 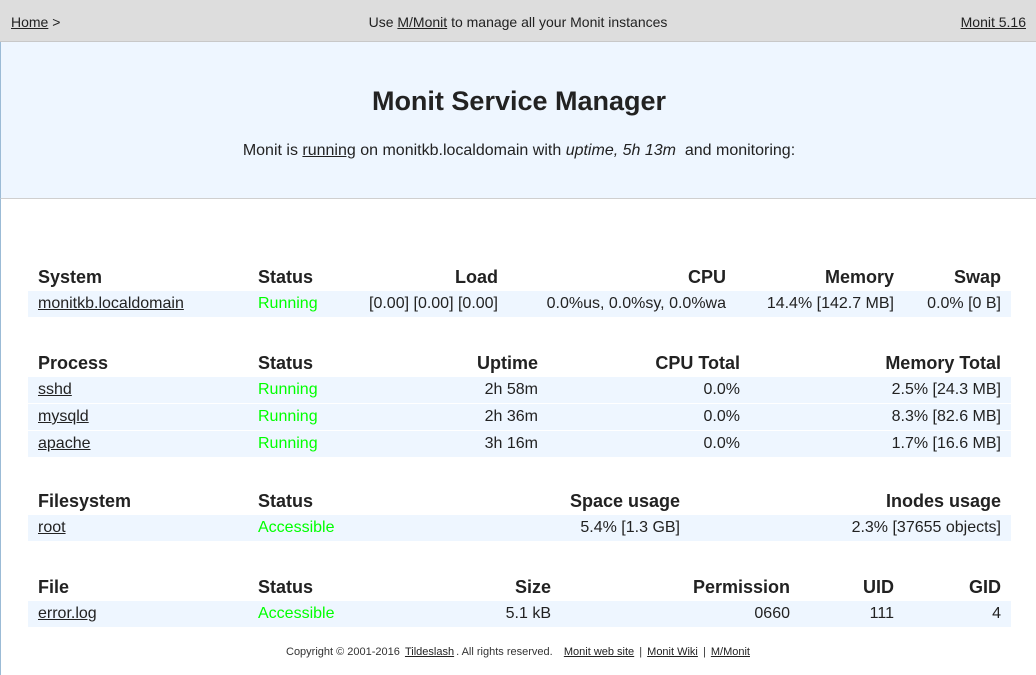 I want to click on copyright-text: Copyright © 2001-2016, so click(x=343, y=652).